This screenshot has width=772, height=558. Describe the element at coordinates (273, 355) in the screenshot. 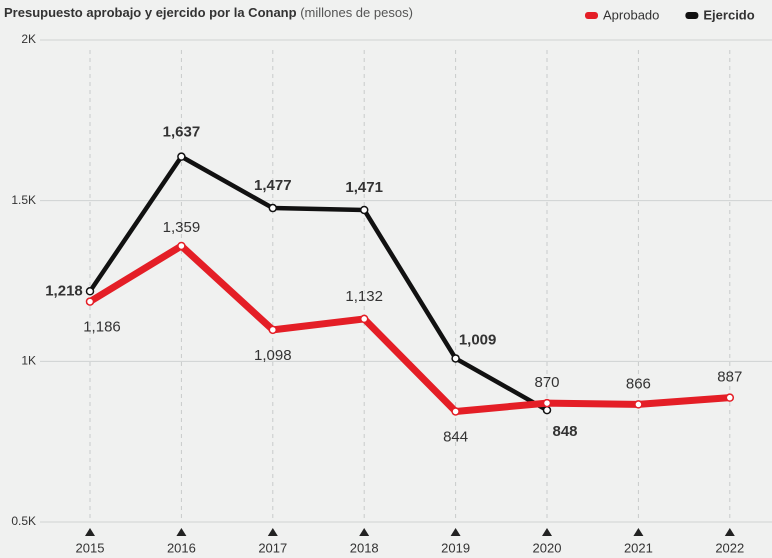

I see `data-label: 1,098` at that location.